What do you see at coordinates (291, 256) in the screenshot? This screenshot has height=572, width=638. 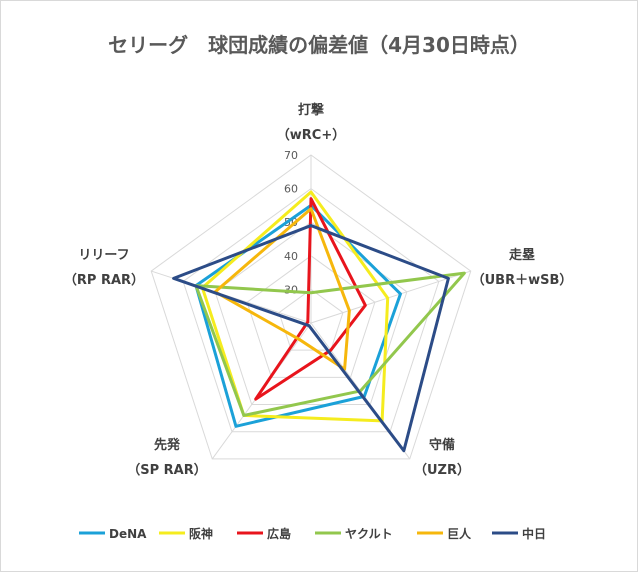 I see `tick-label: 40` at bounding box center [291, 256].